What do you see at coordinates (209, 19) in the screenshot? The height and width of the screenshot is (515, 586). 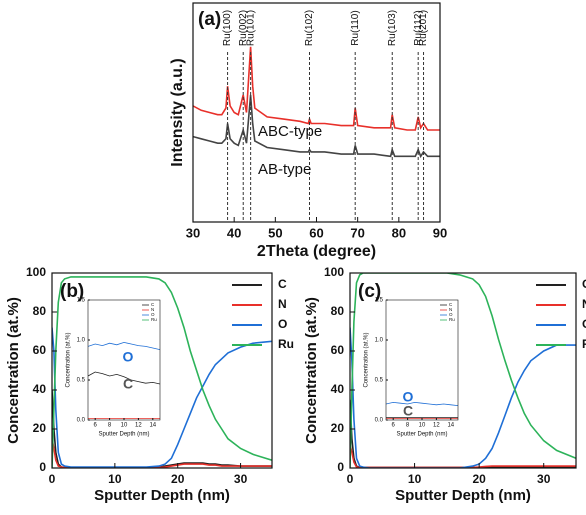 I see `panel-label: (a)` at bounding box center [209, 19].